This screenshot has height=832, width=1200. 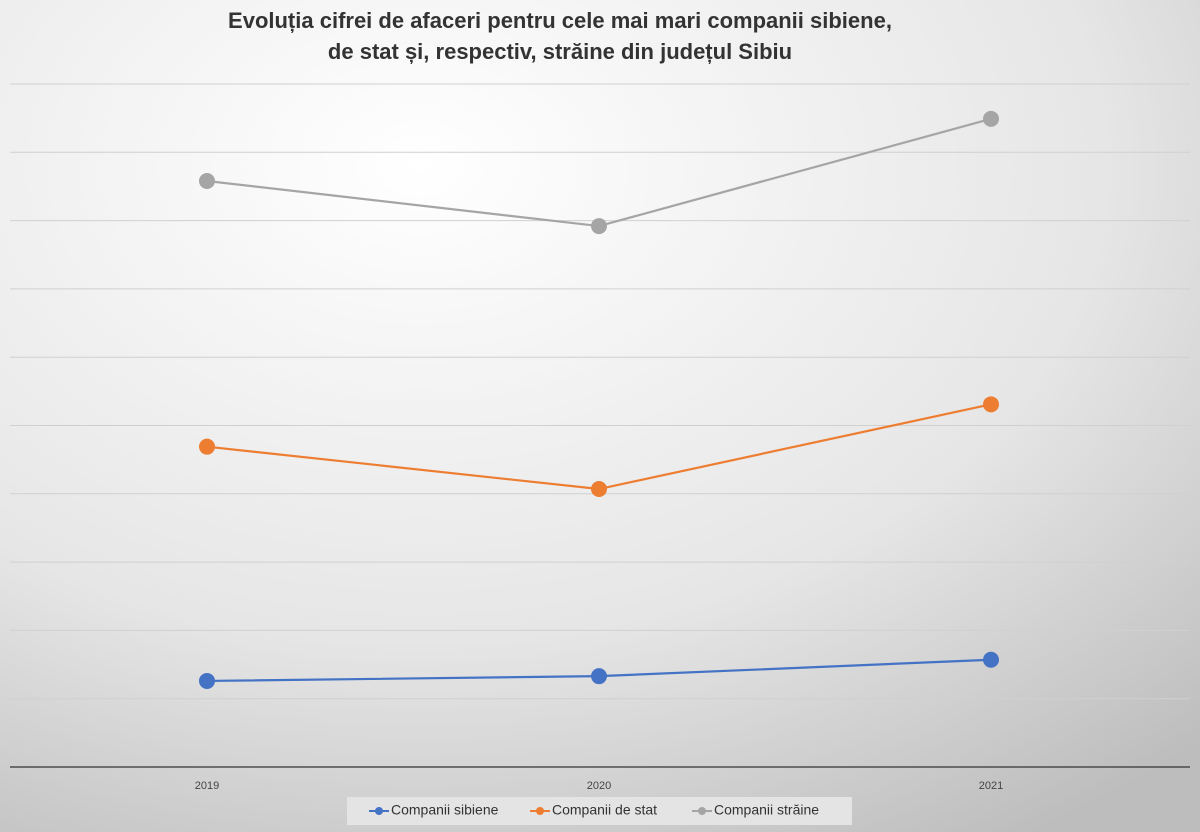 I want to click on x-tick-label: 2019, so click(x=207, y=786).